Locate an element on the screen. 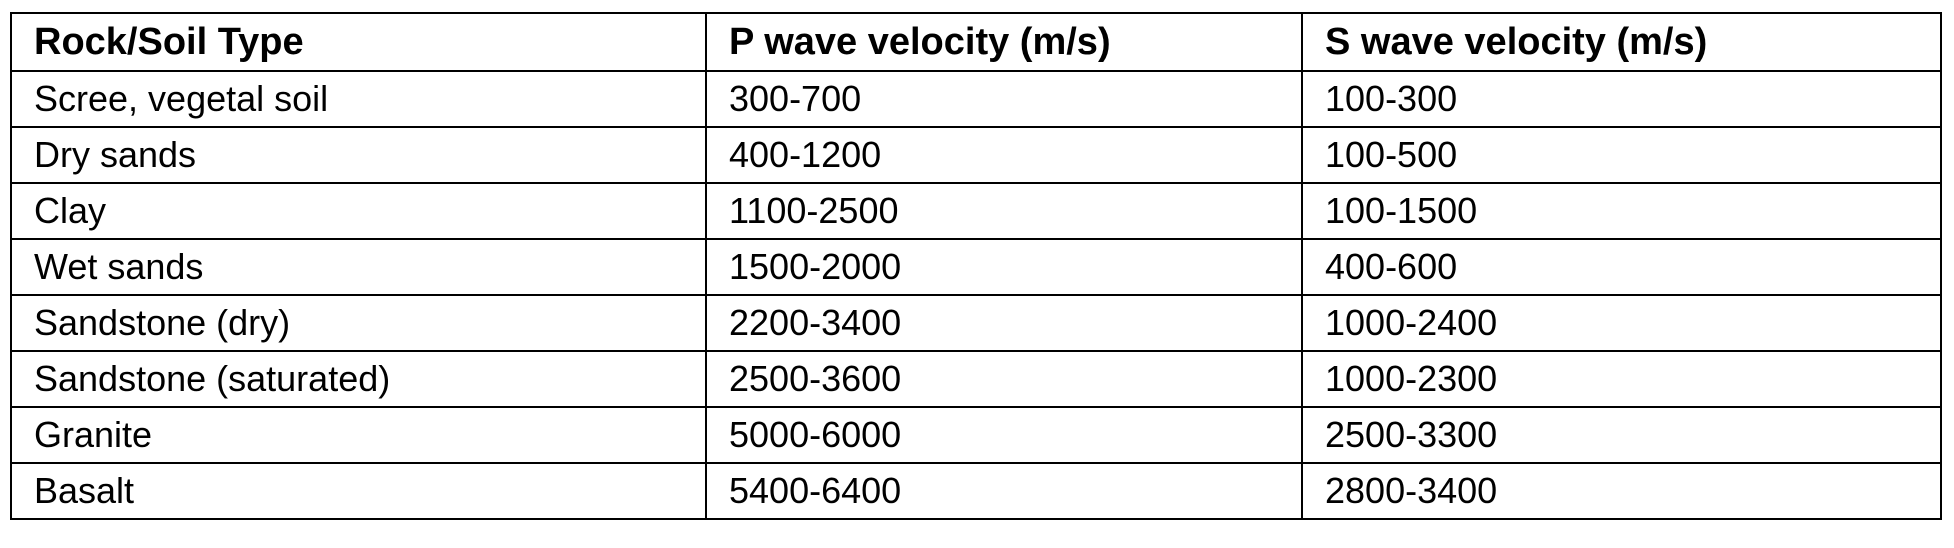 The height and width of the screenshot is (548, 1954). cell-rock-soil-type: Granite is located at coordinates (358, 435).